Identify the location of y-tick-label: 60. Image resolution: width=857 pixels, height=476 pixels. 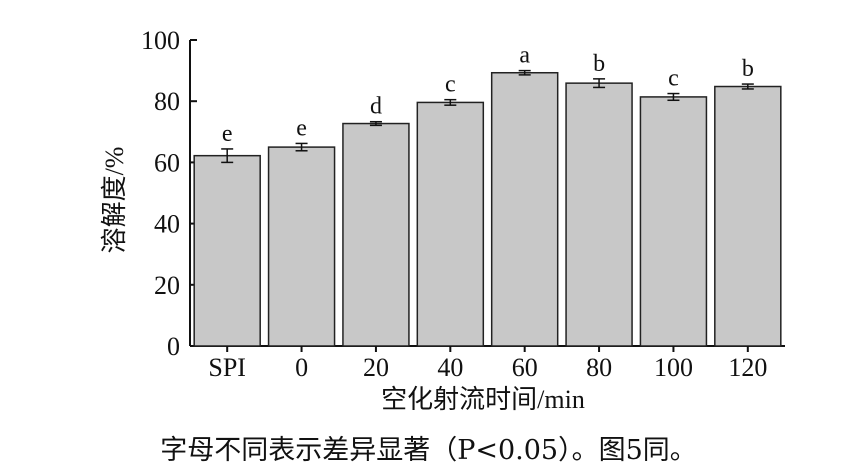
(167, 162).